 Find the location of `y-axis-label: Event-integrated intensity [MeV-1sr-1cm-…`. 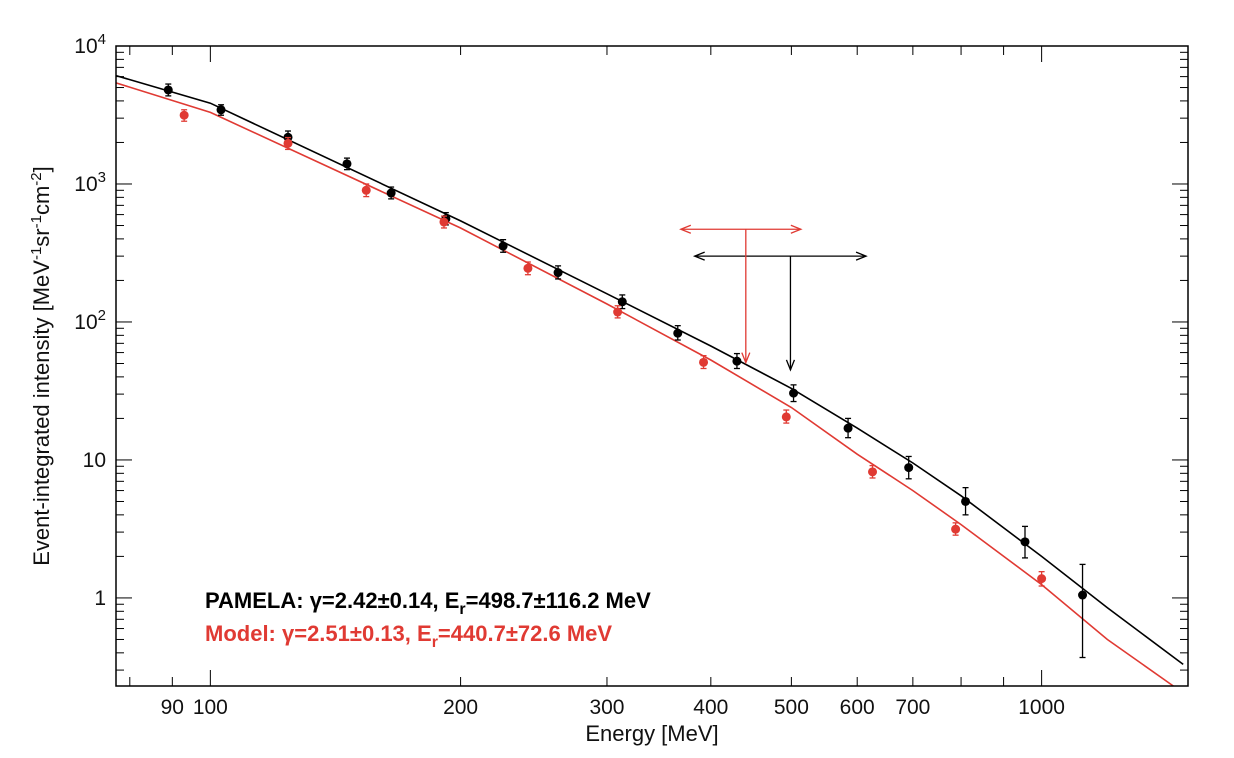

y-axis-label: Event-integrated intensity [MeV-1sr-1cm-… is located at coordinates (41, 366).